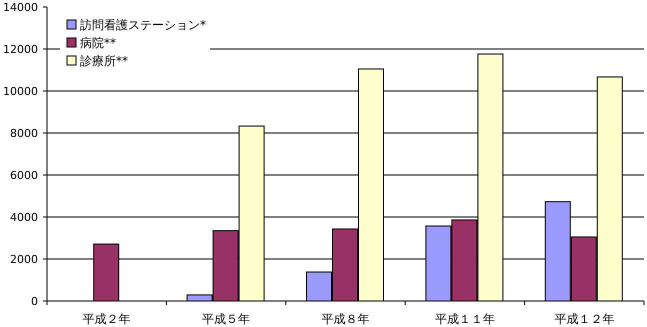  What do you see at coordinates (20, 49) in the screenshot?
I see `y-tick-label: 12000` at bounding box center [20, 49].